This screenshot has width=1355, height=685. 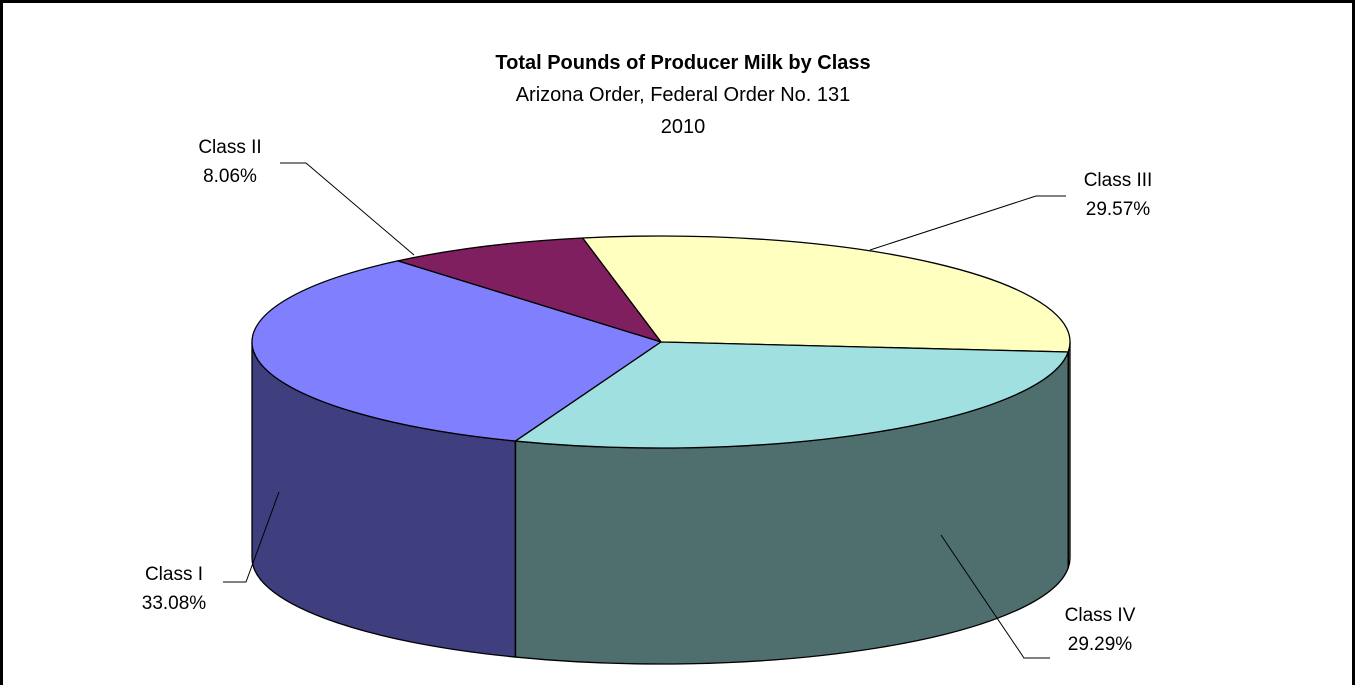 I want to click on slice-label-value-class-iv: 29.29%, so click(x=1100, y=644).